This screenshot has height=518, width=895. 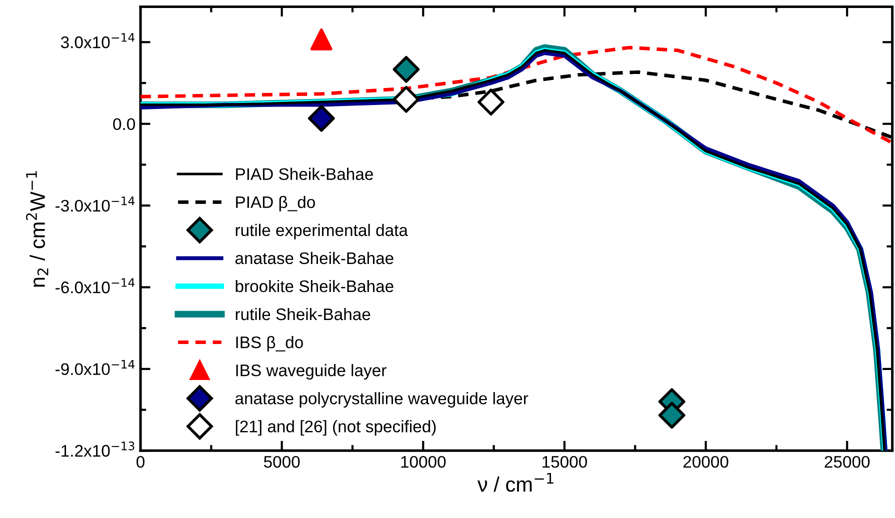 What do you see at coordinates (282, 462) in the screenshot?
I see `x-tick-label: 5000` at bounding box center [282, 462].